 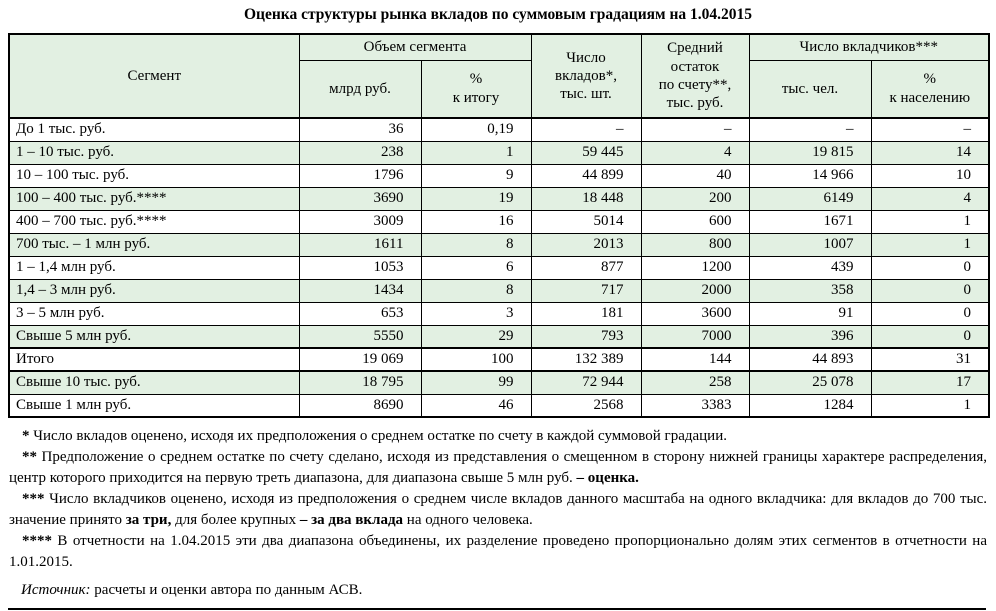 I want to click on value-cell: 3600, so click(x=695, y=313).